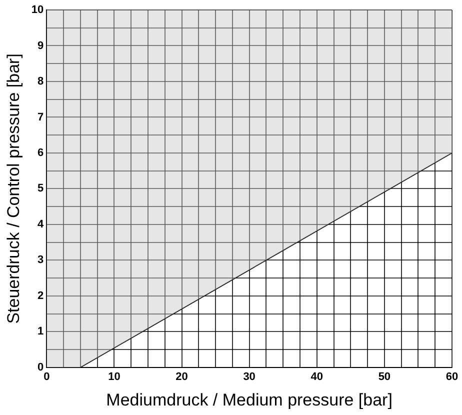 This screenshot has height=415, width=462. What do you see at coordinates (41, 224) in the screenshot?
I see `y-tick-label: 4` at bounding box center [41, 224].